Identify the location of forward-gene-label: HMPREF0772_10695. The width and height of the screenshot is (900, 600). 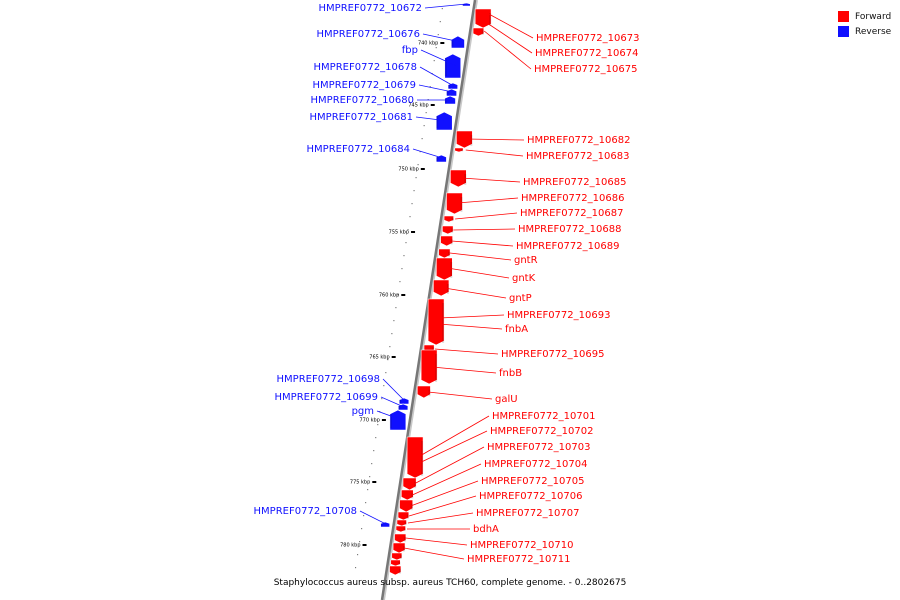
(552, 354).